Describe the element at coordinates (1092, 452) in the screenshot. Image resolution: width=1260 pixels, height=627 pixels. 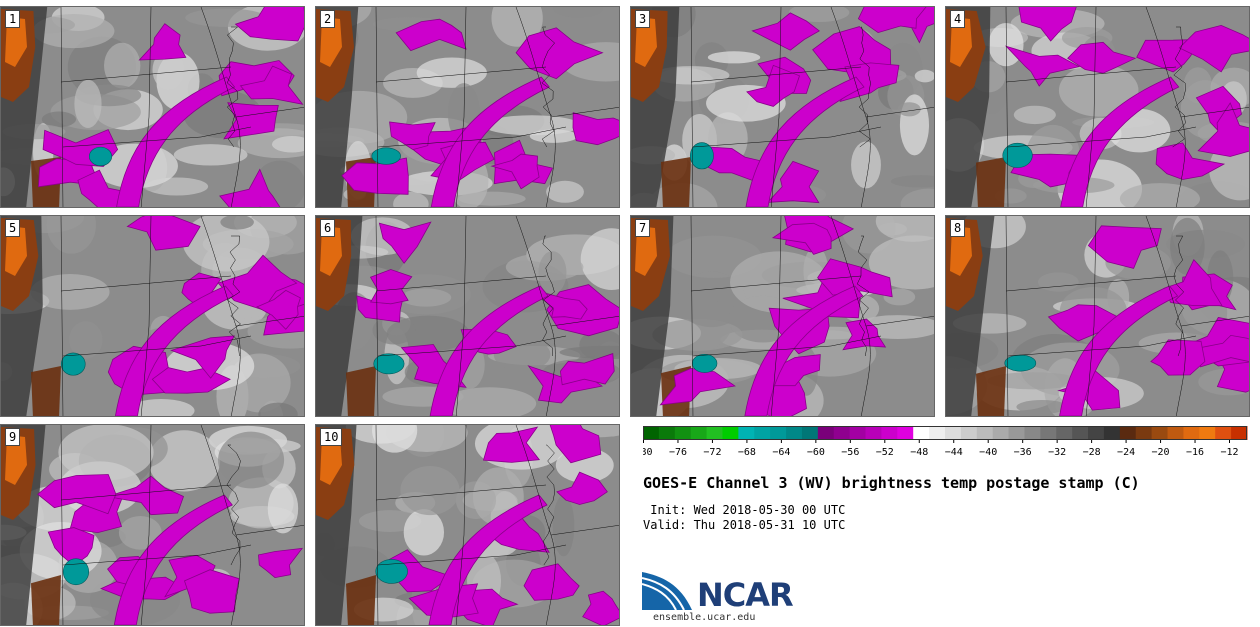
I see `colorbar-tick-label: −28` at that location.